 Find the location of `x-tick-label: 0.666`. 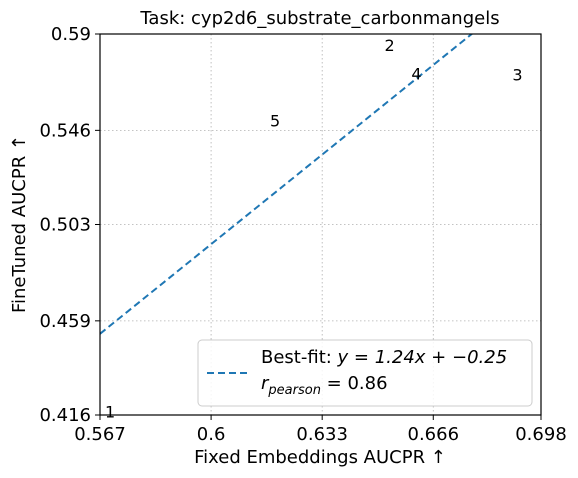

x-tick-label: 0.666 is located at coordinates (434, 434).